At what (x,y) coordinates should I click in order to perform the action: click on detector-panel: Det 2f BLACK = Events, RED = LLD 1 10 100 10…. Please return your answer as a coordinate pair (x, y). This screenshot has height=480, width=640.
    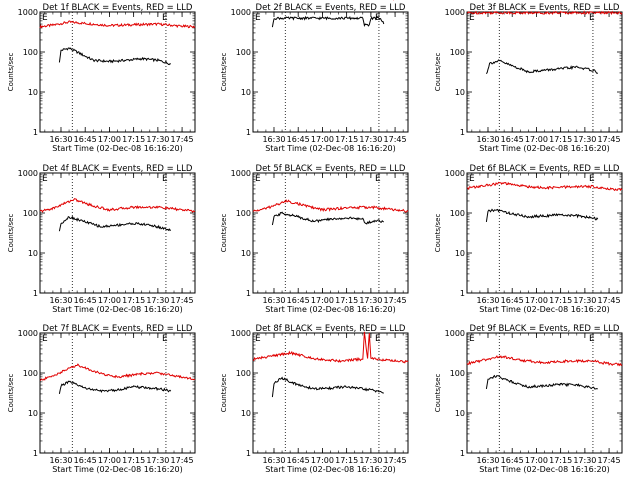
    Looking at the image, I should click on (314, 76).